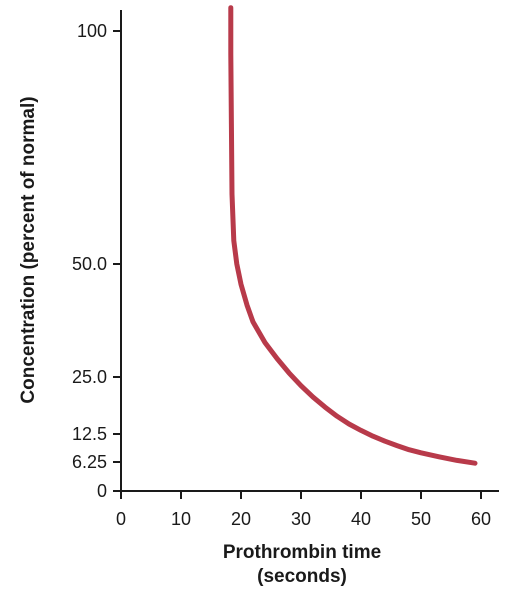  Describe the element at coordinates (28, 249) in the screenshot. I see `y-axis-title: Concentration (percent of normal)` at that location.